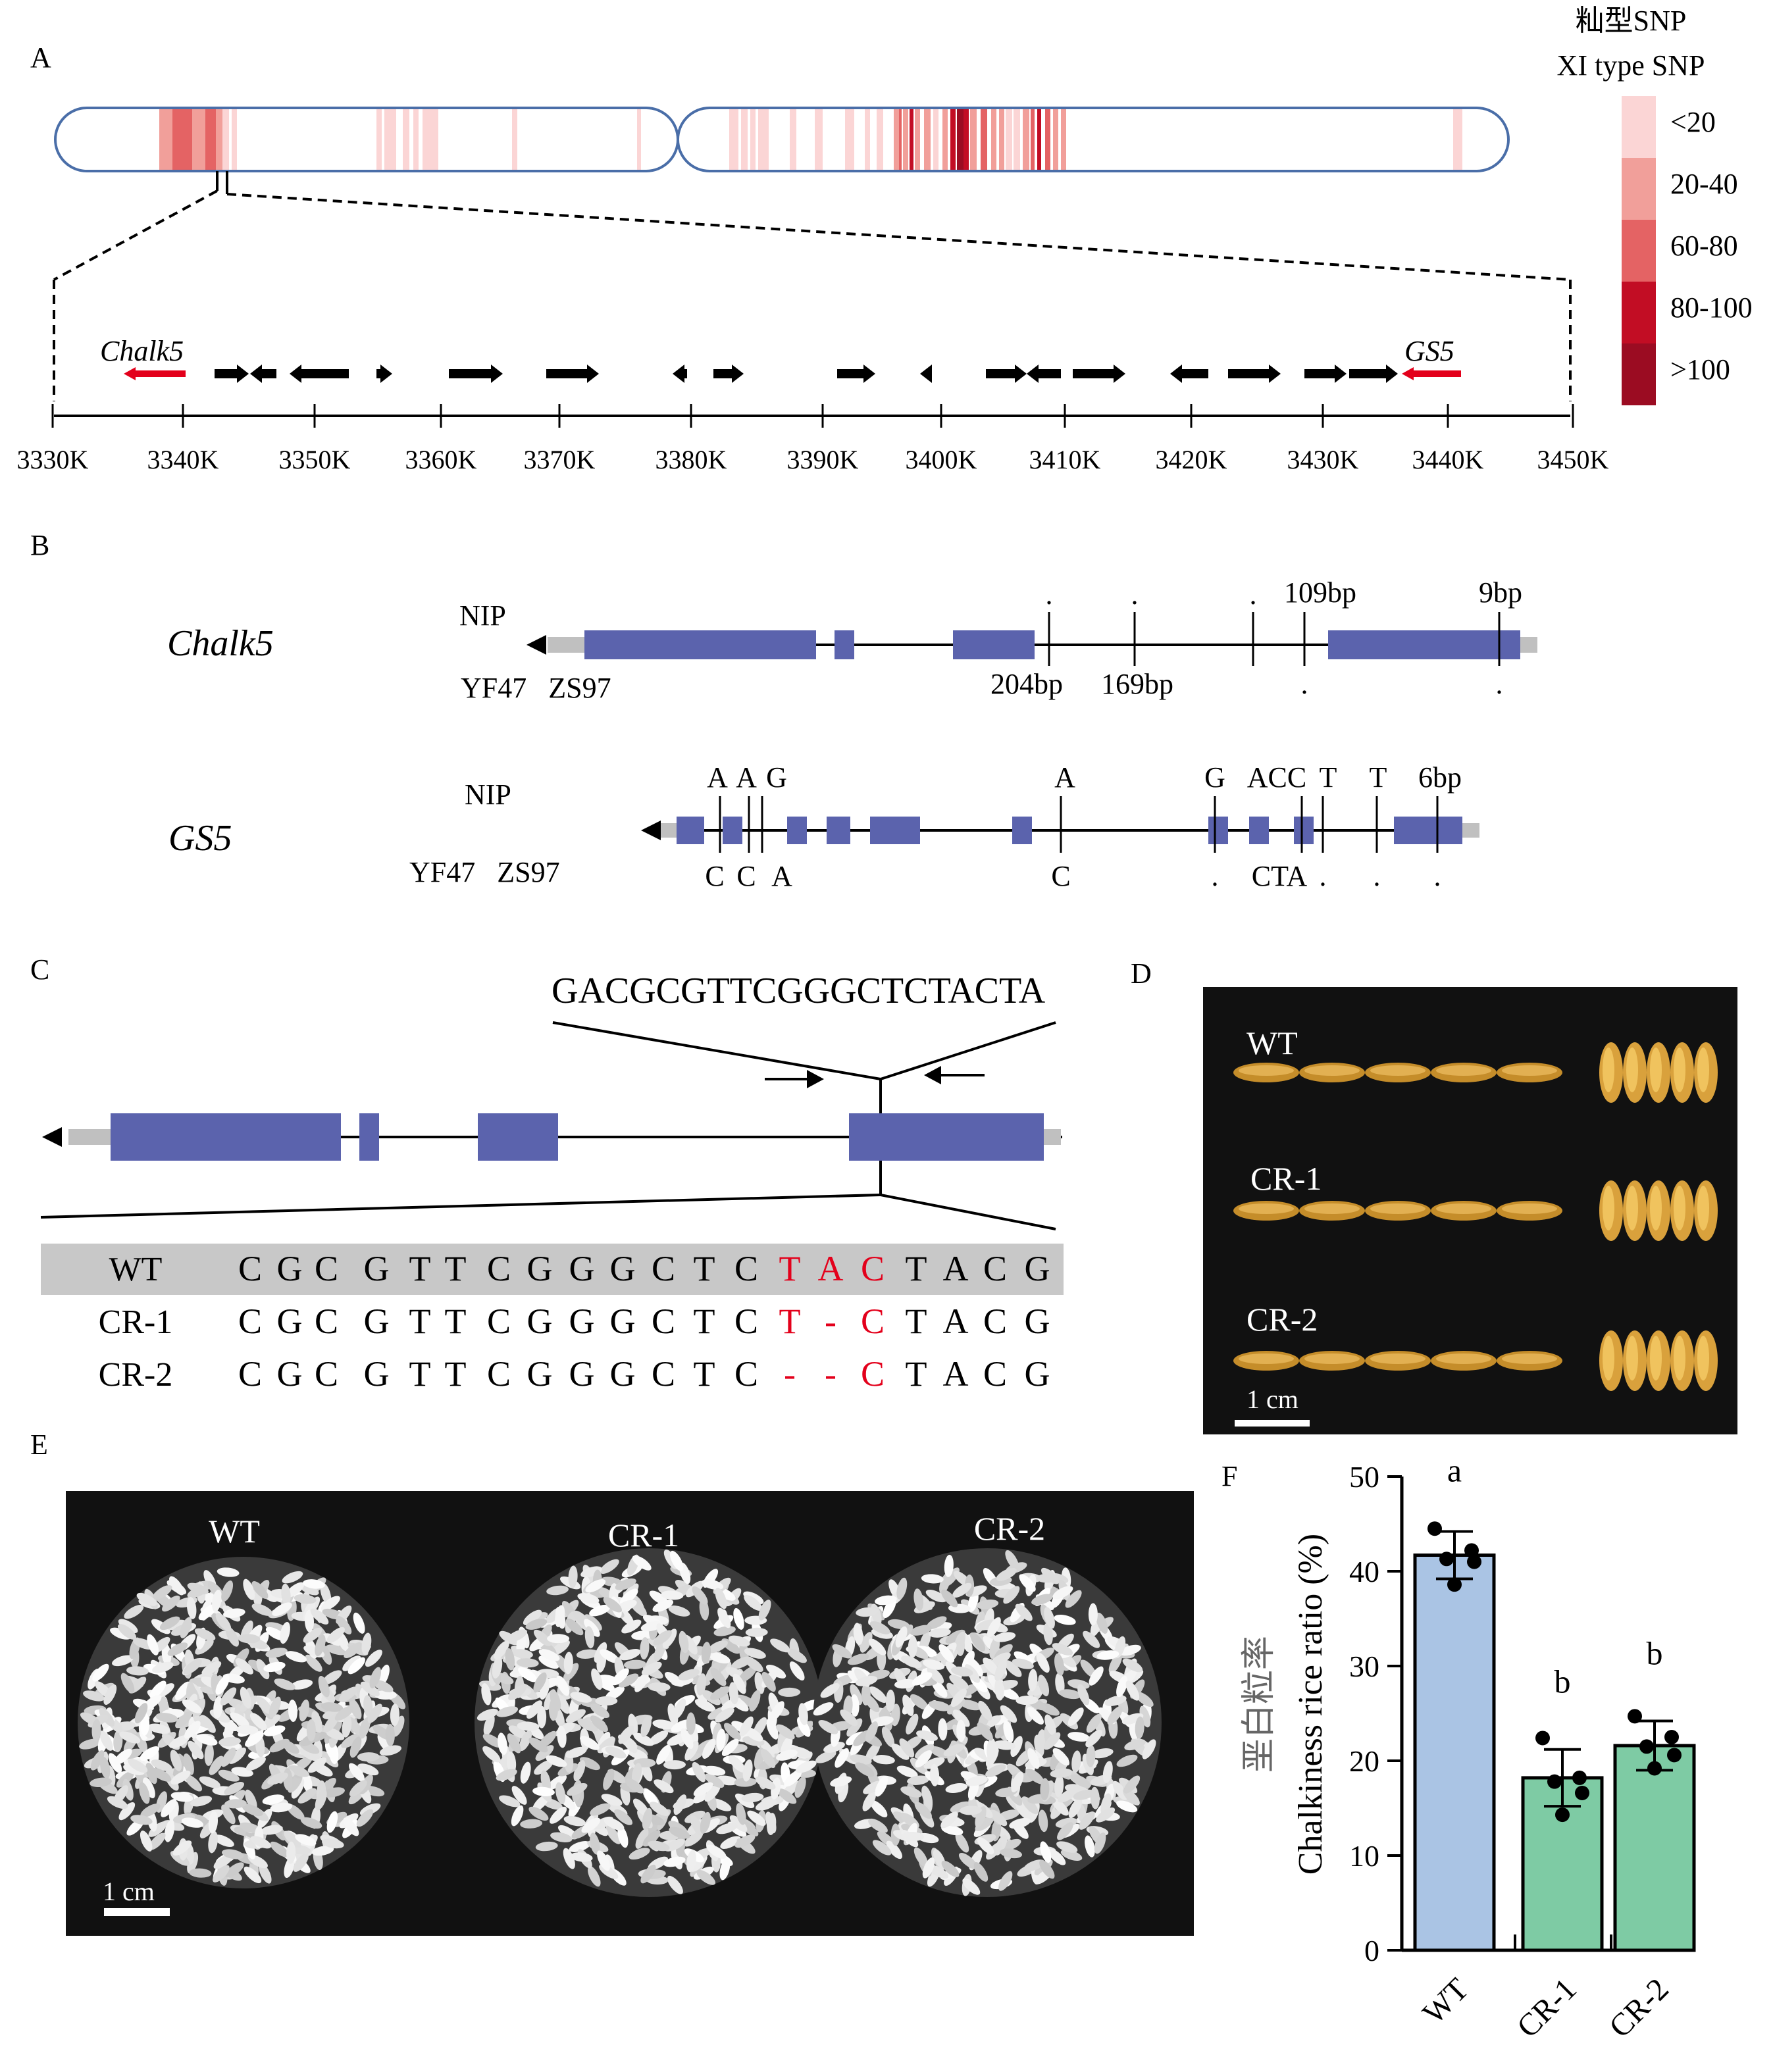 This screenshot has width=1773, height=2072. What do you see at coordinates (165, 139) in the screenshot?
I see `snp-band` at bounding box center [165, 139].